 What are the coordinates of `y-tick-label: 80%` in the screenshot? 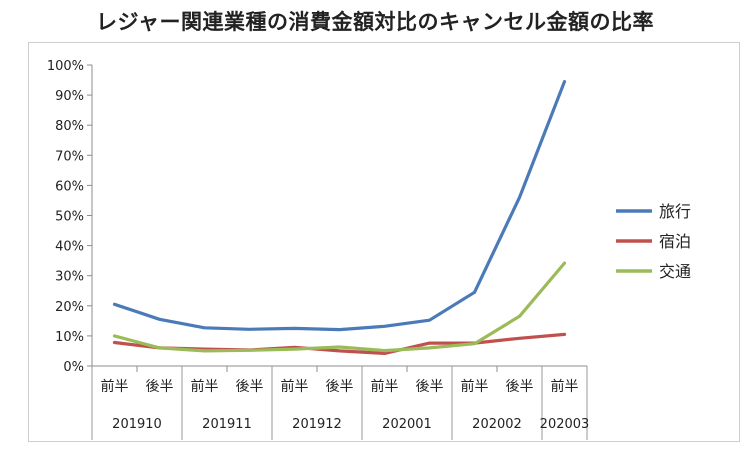 It's located at (69, 126).